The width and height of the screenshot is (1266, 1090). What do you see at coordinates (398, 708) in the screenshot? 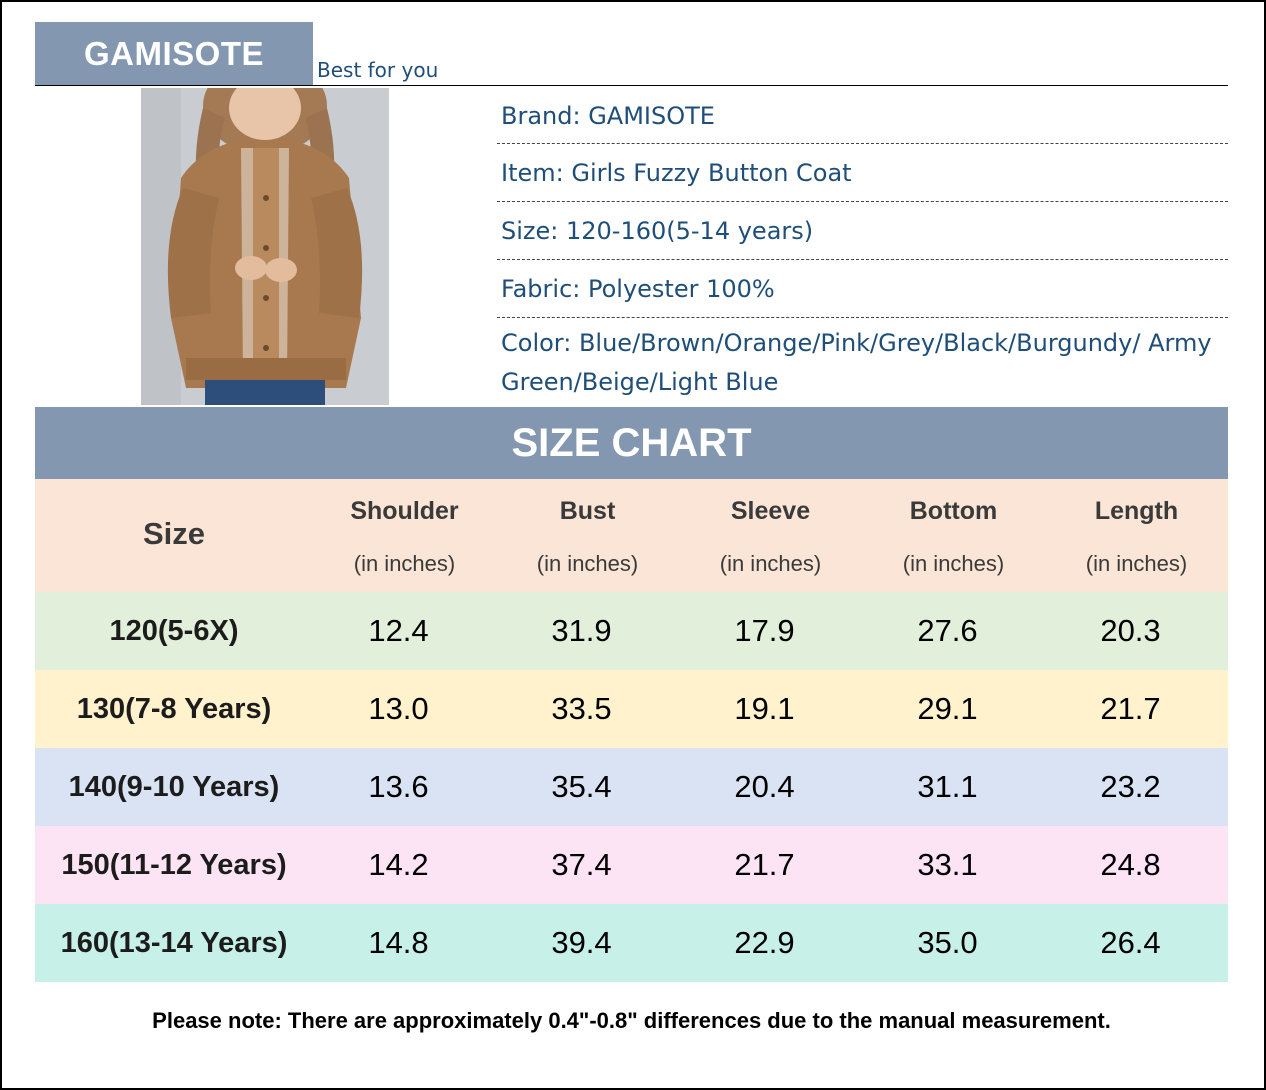
I see `measurement-value: 13.0` at bounding box center [398, 708].